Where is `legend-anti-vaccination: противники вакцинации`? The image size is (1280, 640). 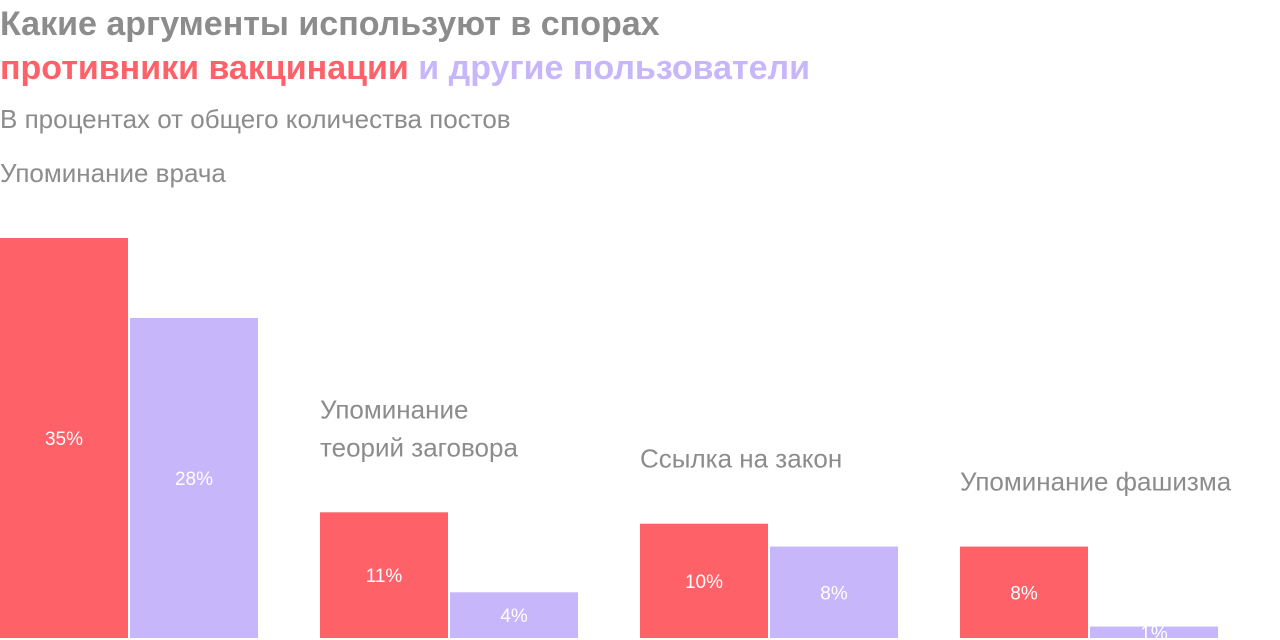
legend-anti-vaccination: противники вакцинации is located at coordinates (204, 68).